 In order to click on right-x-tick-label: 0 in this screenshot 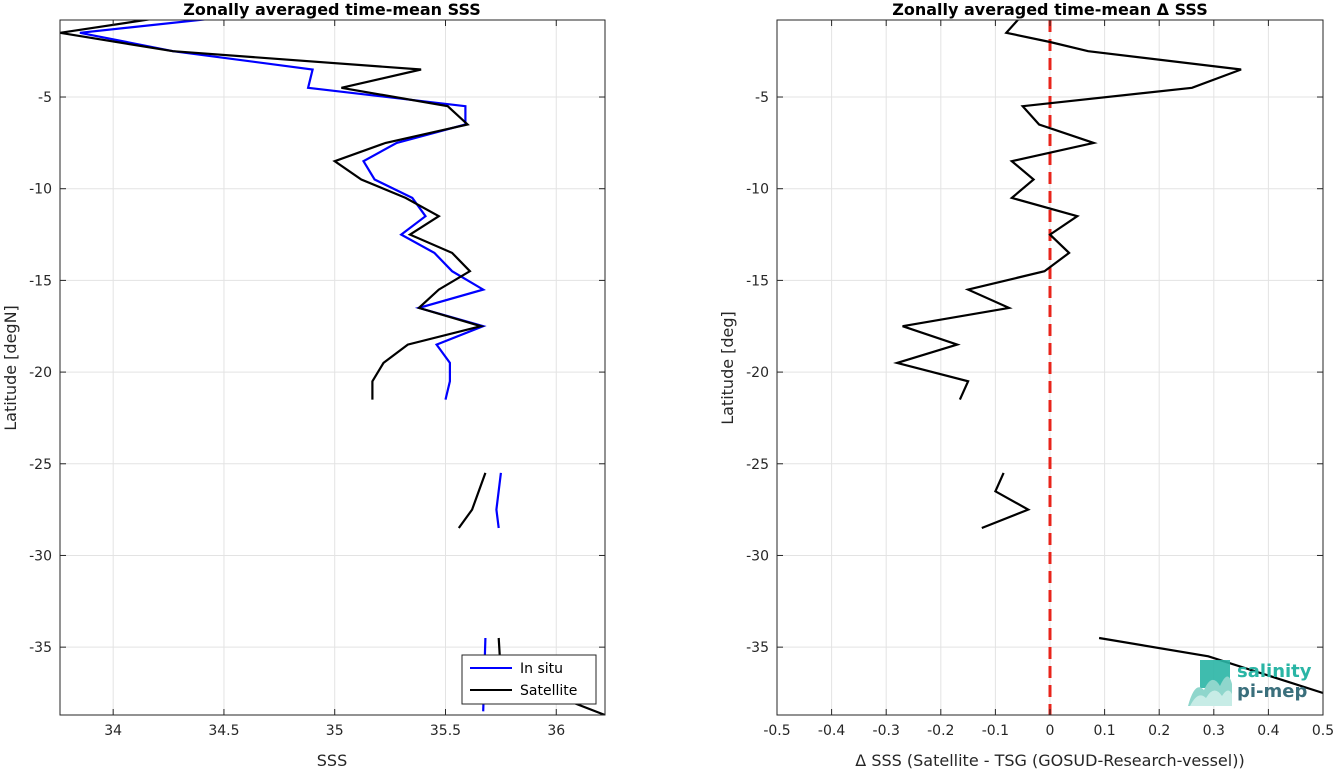, I will do `click(1050, 731)`.